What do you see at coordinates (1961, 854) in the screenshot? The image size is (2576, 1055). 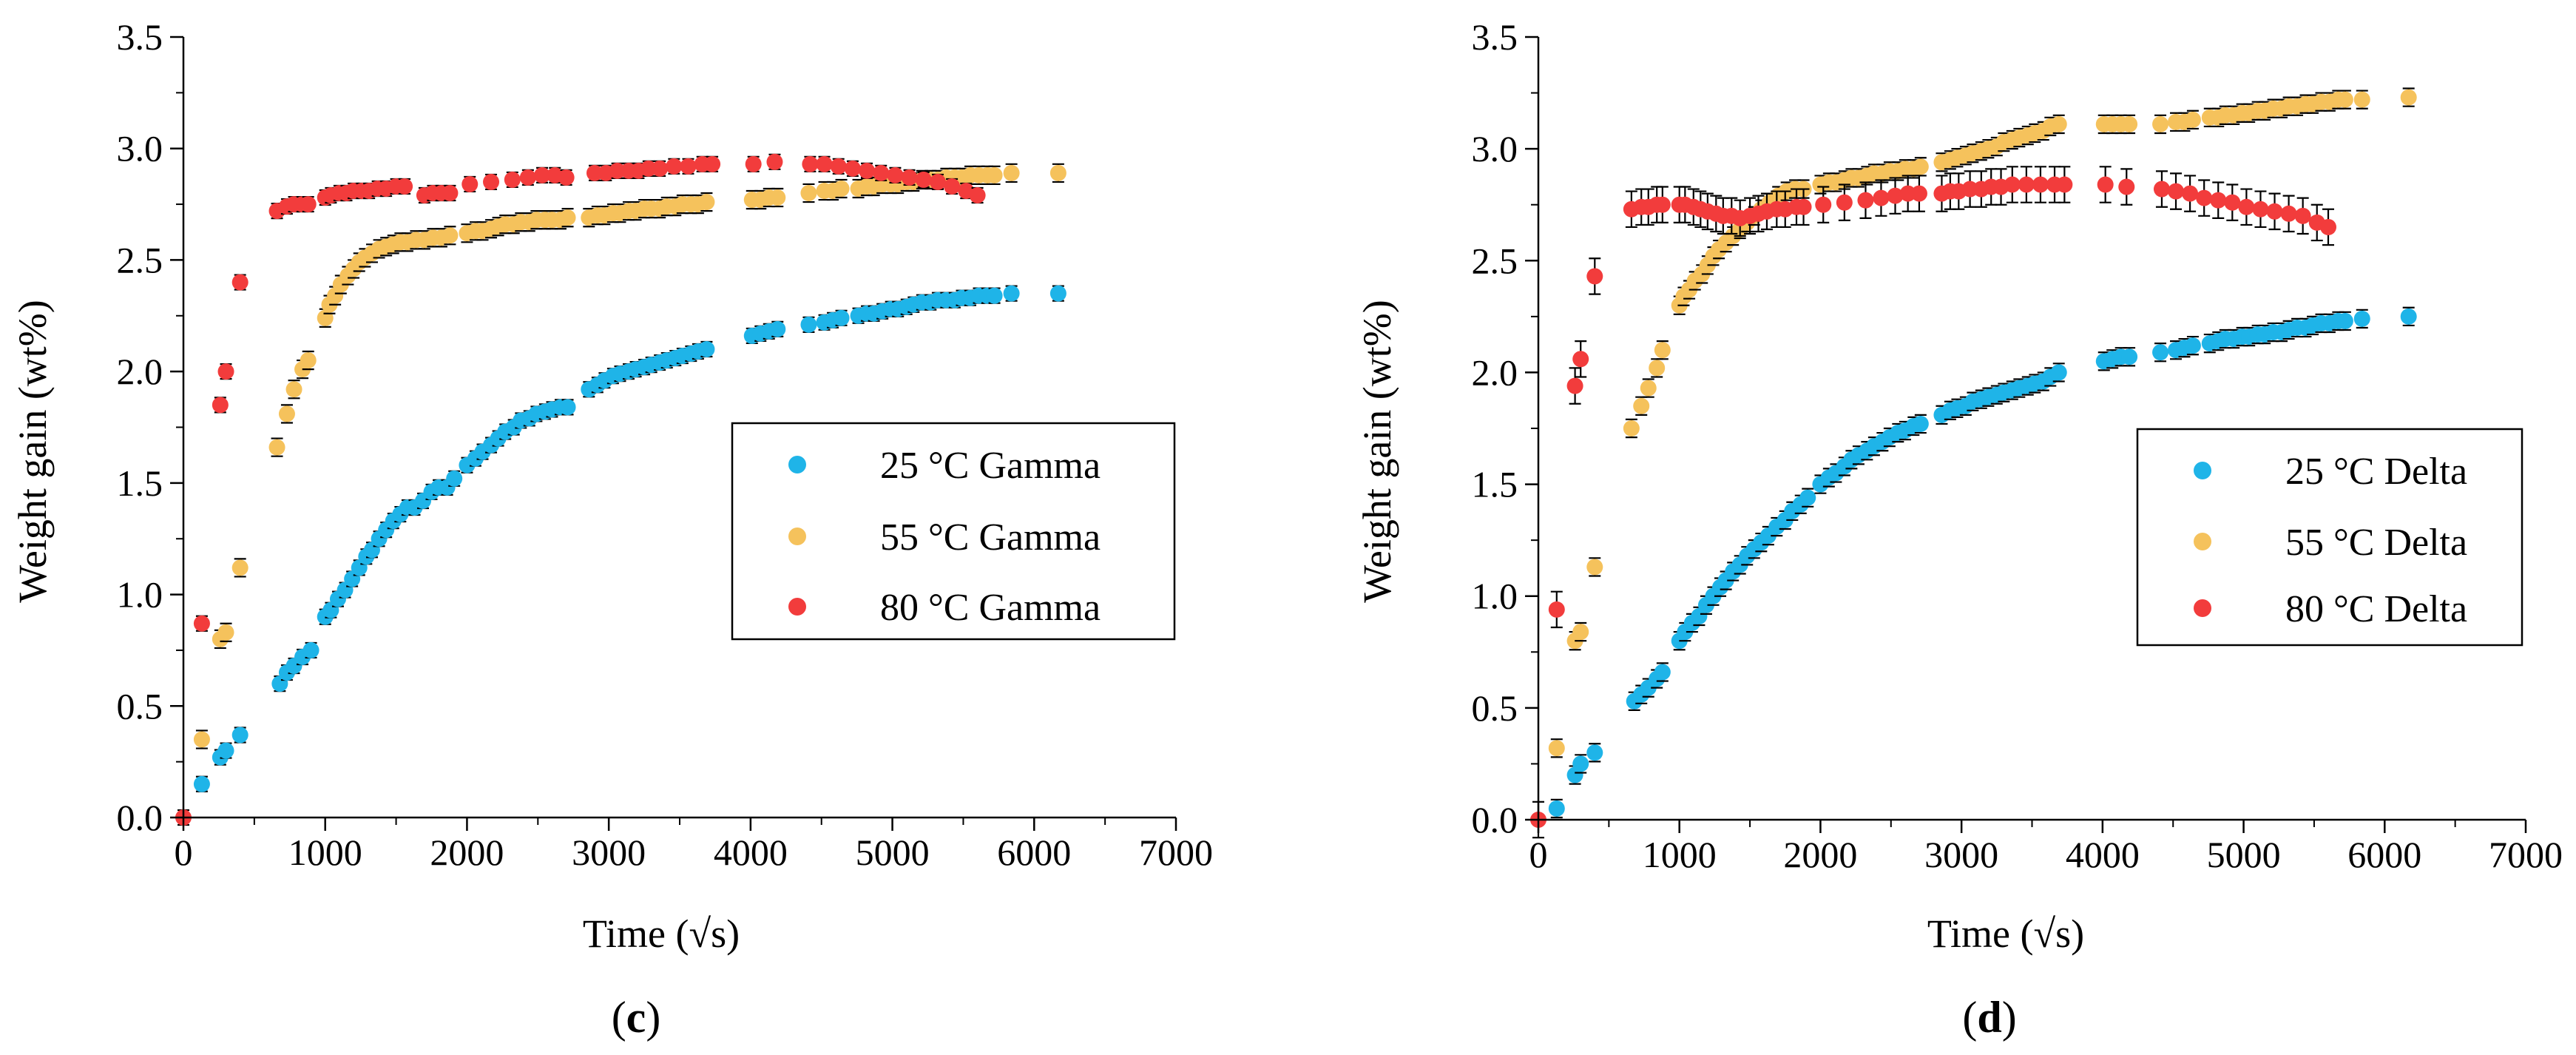 I see `panel-d-x-tick-label: 3000` at bounding box center [1961, 854].